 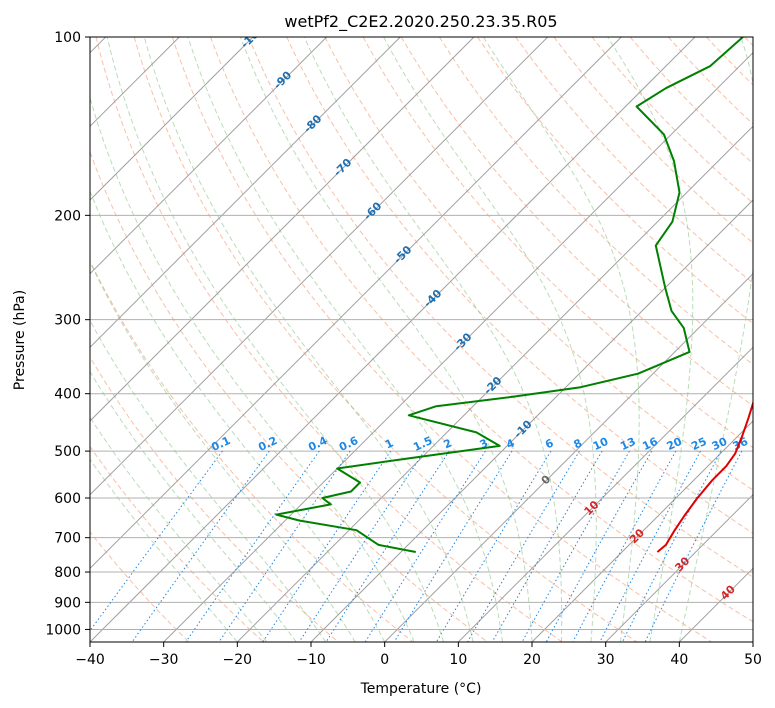 I want to click on mixing-ratio-label: 16, so click(x=650, y=444).